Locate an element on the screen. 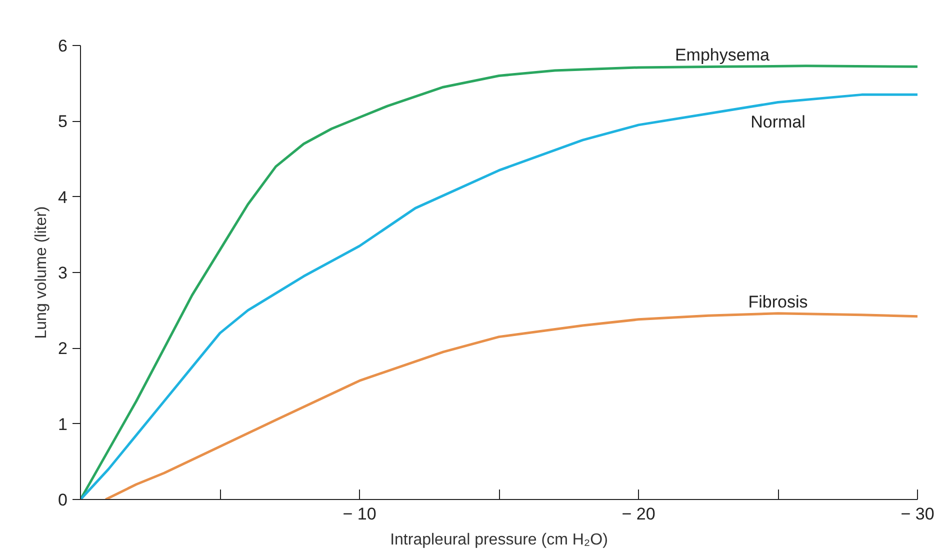  y-tick-label: 6 is located at coordinates (63, 46).